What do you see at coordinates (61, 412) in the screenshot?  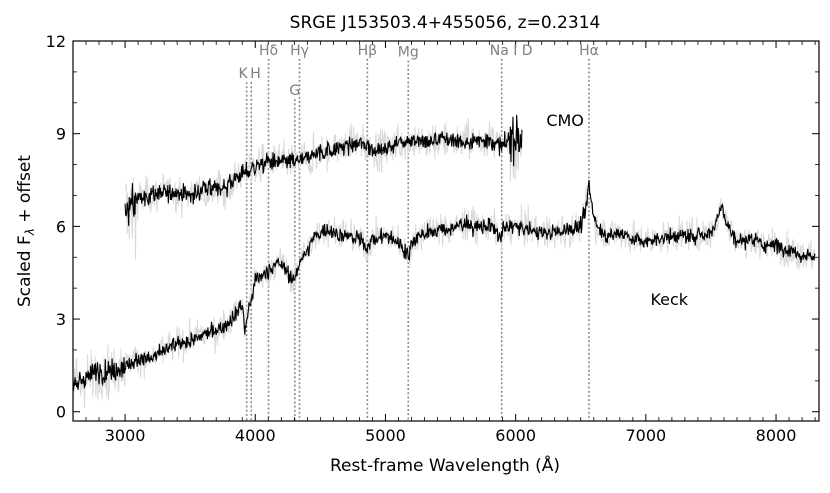 I see `y-tick-label-0: 0` at bounding box center [61, 412].